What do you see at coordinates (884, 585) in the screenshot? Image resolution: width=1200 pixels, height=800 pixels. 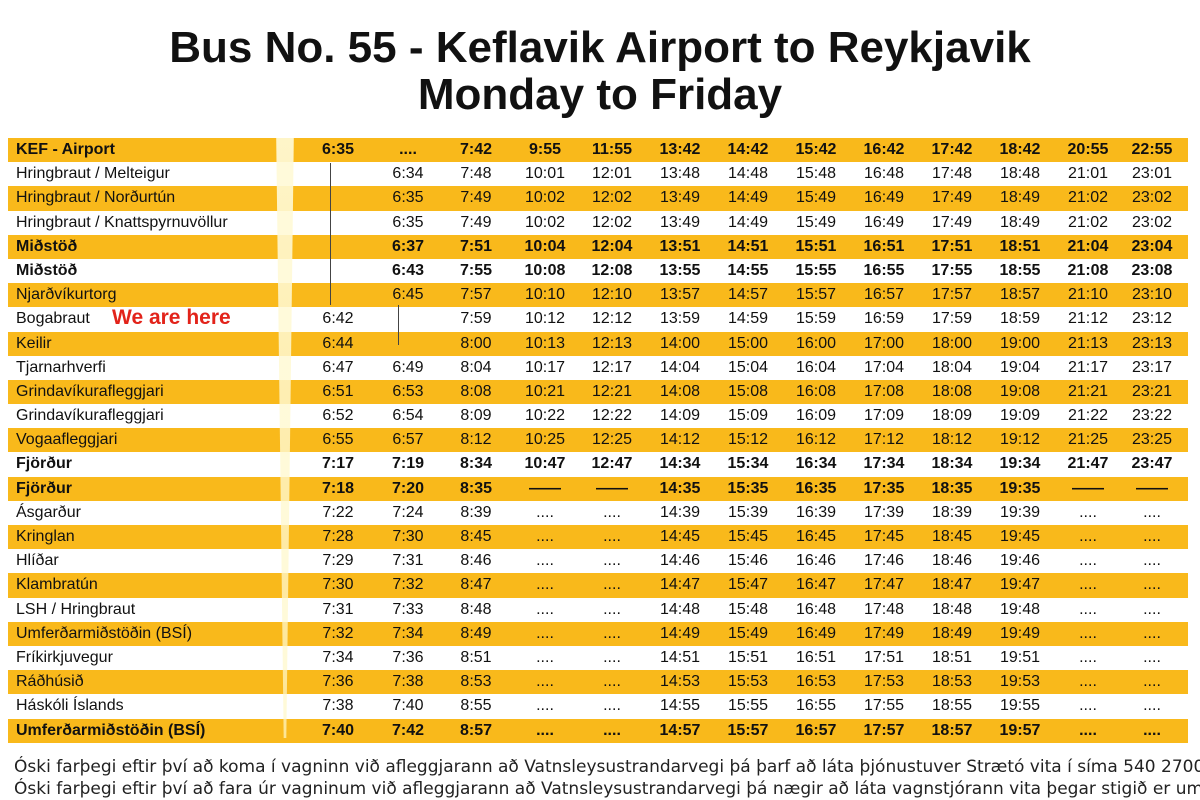 I see `departure-time: 17:47` at bounding box center [884, 585].